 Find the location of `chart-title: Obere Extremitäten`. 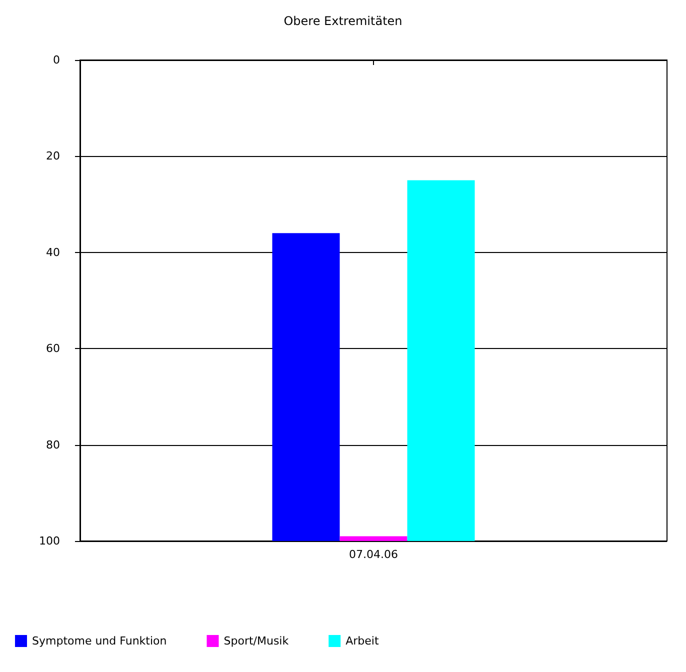

chart-title: Obere Extremitäten is located at coordinates (343, 21).